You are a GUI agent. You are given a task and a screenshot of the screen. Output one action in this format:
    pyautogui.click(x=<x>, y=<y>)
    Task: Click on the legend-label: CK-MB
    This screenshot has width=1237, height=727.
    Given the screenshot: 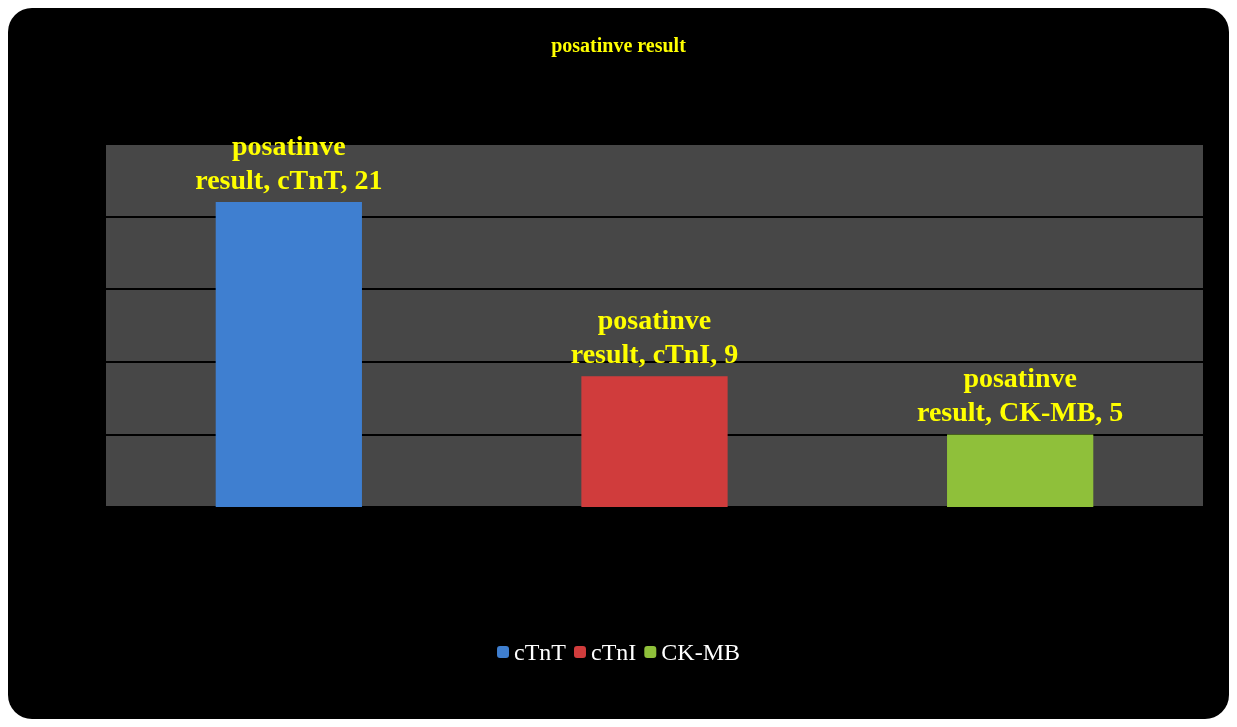 What is the action you would take?
    pyautogui.click(x=700, y=652)
    